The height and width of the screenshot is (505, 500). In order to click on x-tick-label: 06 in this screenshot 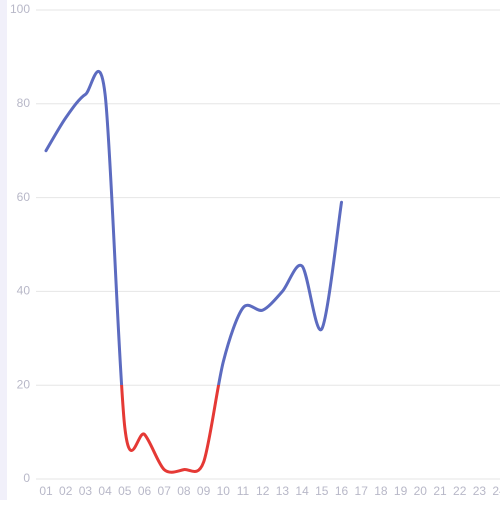, I will do `click(145, 491)`.